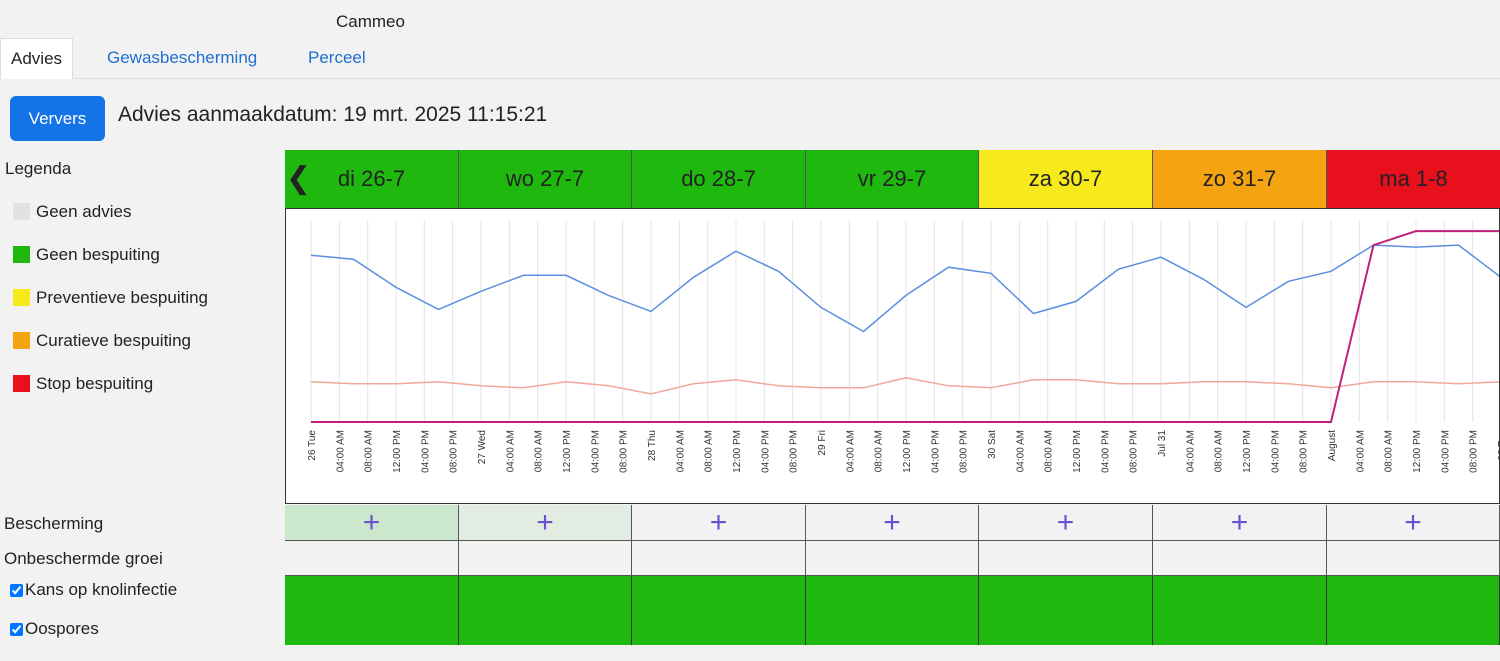 Image resolution: width=1500 pixels, height=661 pixels. What do you see at coordinates (370, 21) in the screenshot?
I see `crop-title: Cammeo` at bounding box center [370, 21].